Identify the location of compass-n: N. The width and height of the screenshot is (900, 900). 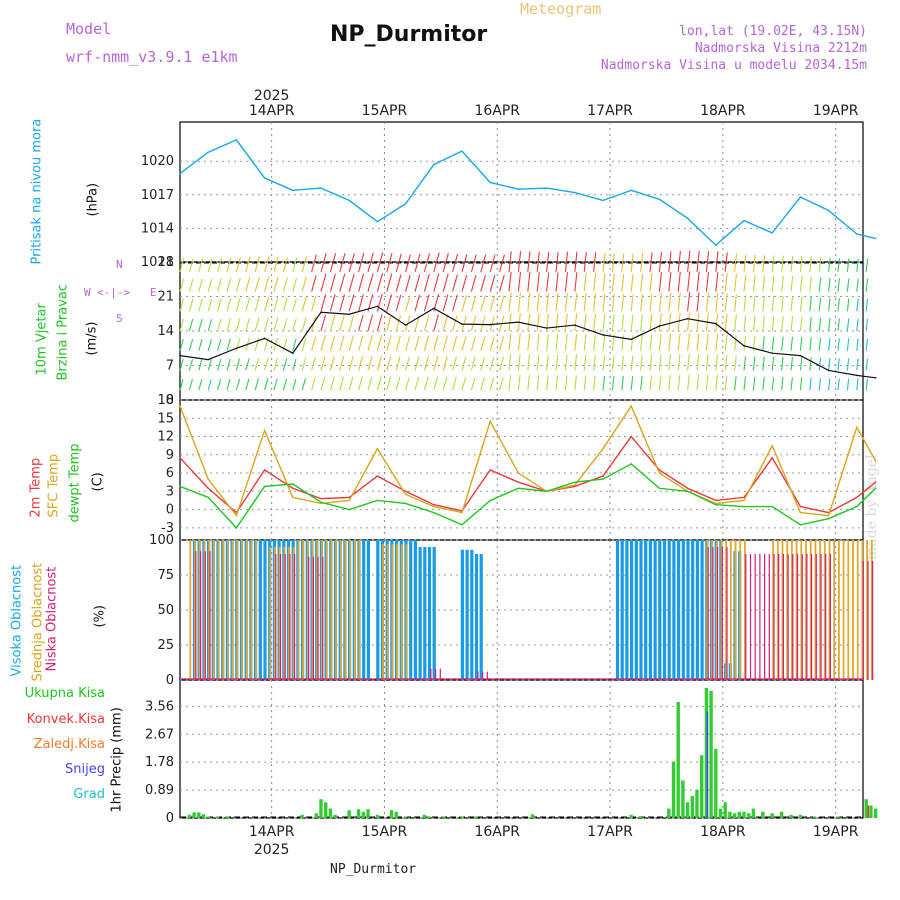
(119, 264).